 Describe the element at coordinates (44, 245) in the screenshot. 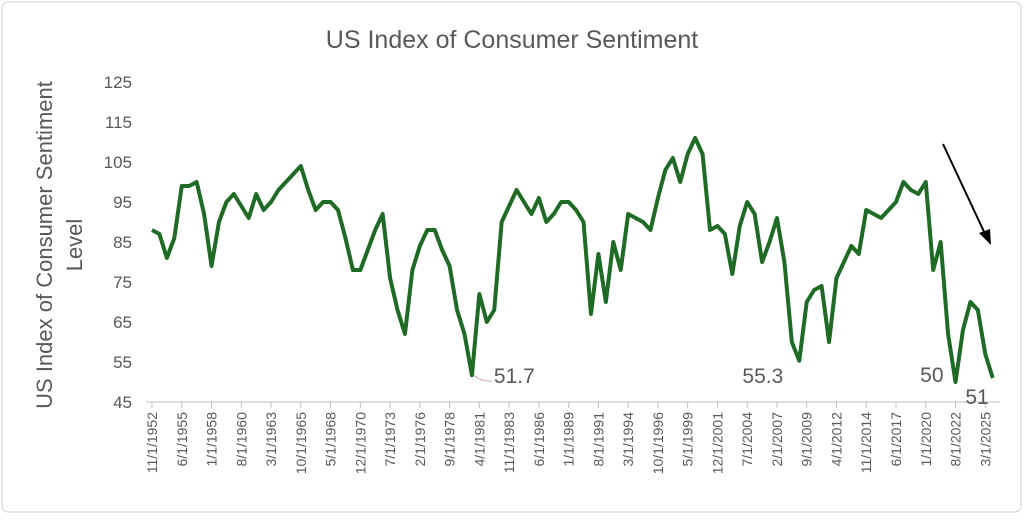

I see `y-axis-label: US Index of Consumer Sentiment` at that location.